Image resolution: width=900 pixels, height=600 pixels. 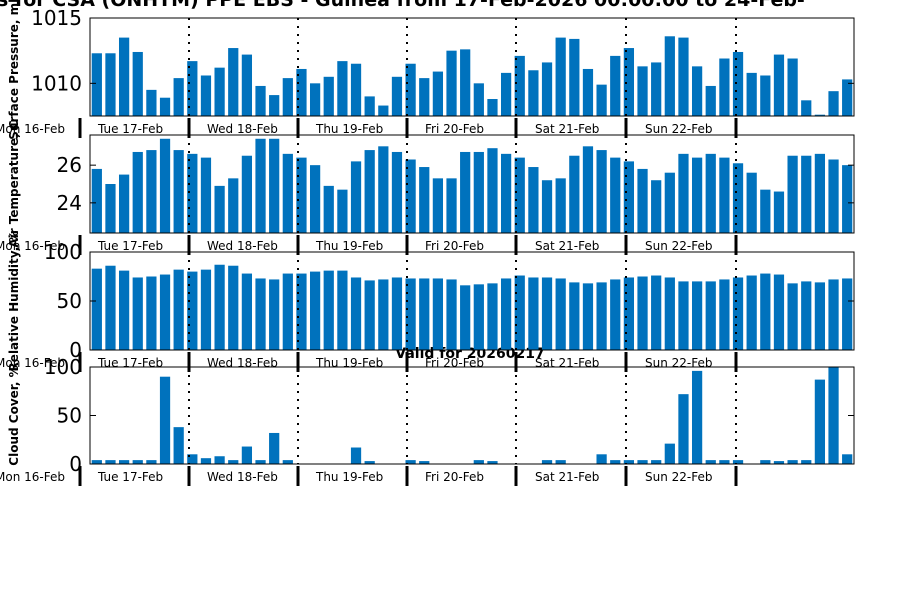 I want to click on y-axis-label: Surface Pressure, mb, so click(x=14, y=70).